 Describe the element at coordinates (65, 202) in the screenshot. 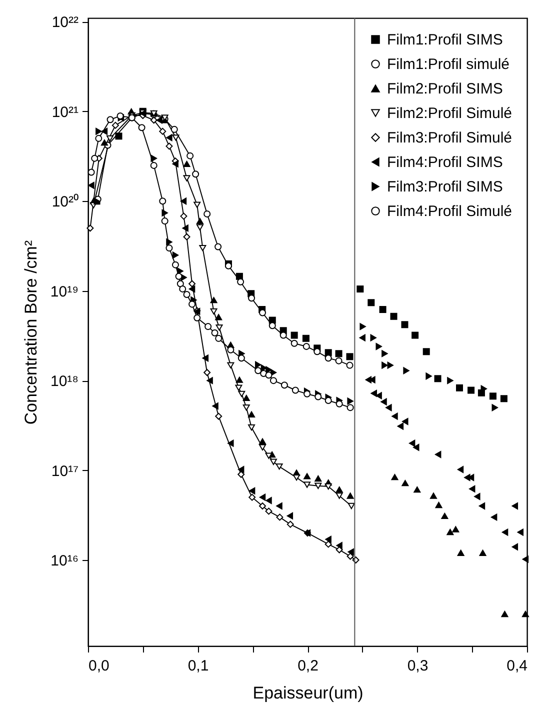

I see `y-tick-label: 10²⁰` at that location.